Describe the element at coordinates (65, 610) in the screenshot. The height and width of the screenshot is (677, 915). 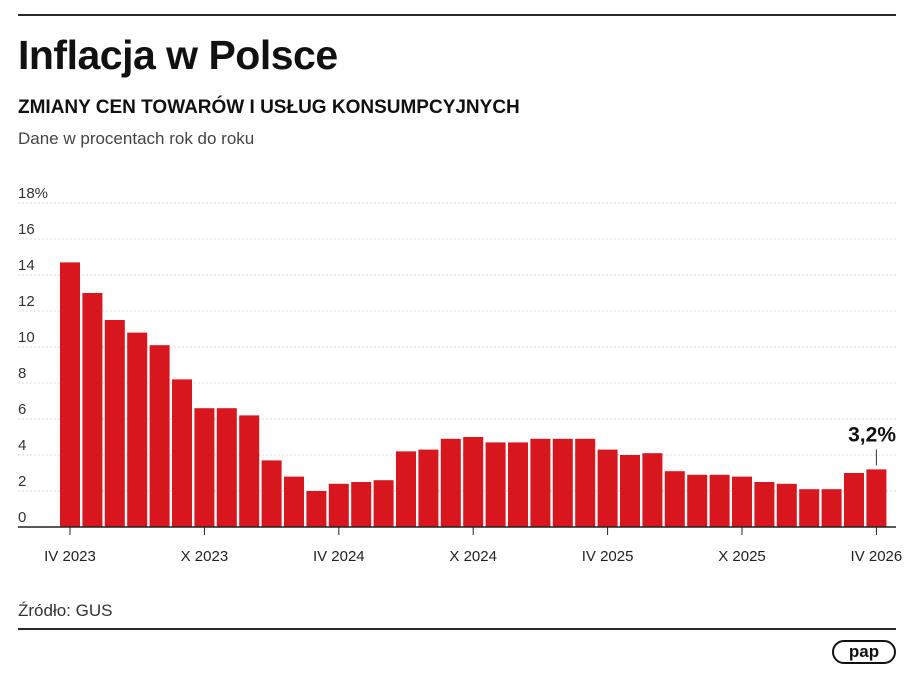
I see `source-note: Źródło: GUS` at that location.